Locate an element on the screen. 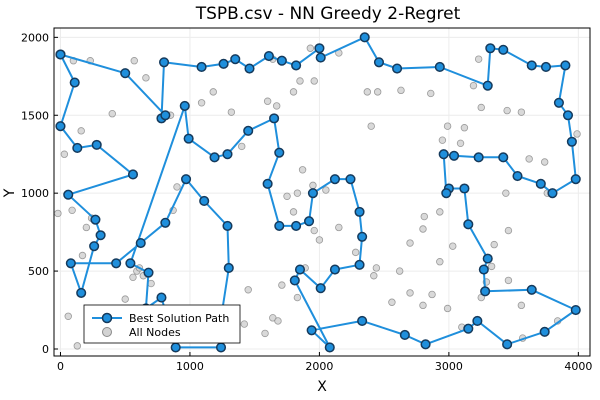 This screenshot has height=400, width=600. y-tick-label: 2000 is located at coordinates (35, 37).